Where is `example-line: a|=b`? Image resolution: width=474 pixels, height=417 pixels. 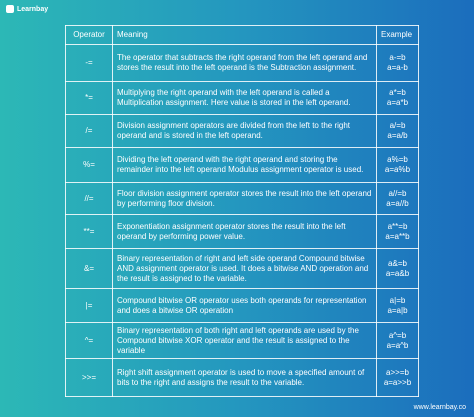
example-line: a|=b is located at coordinates (397, 300).